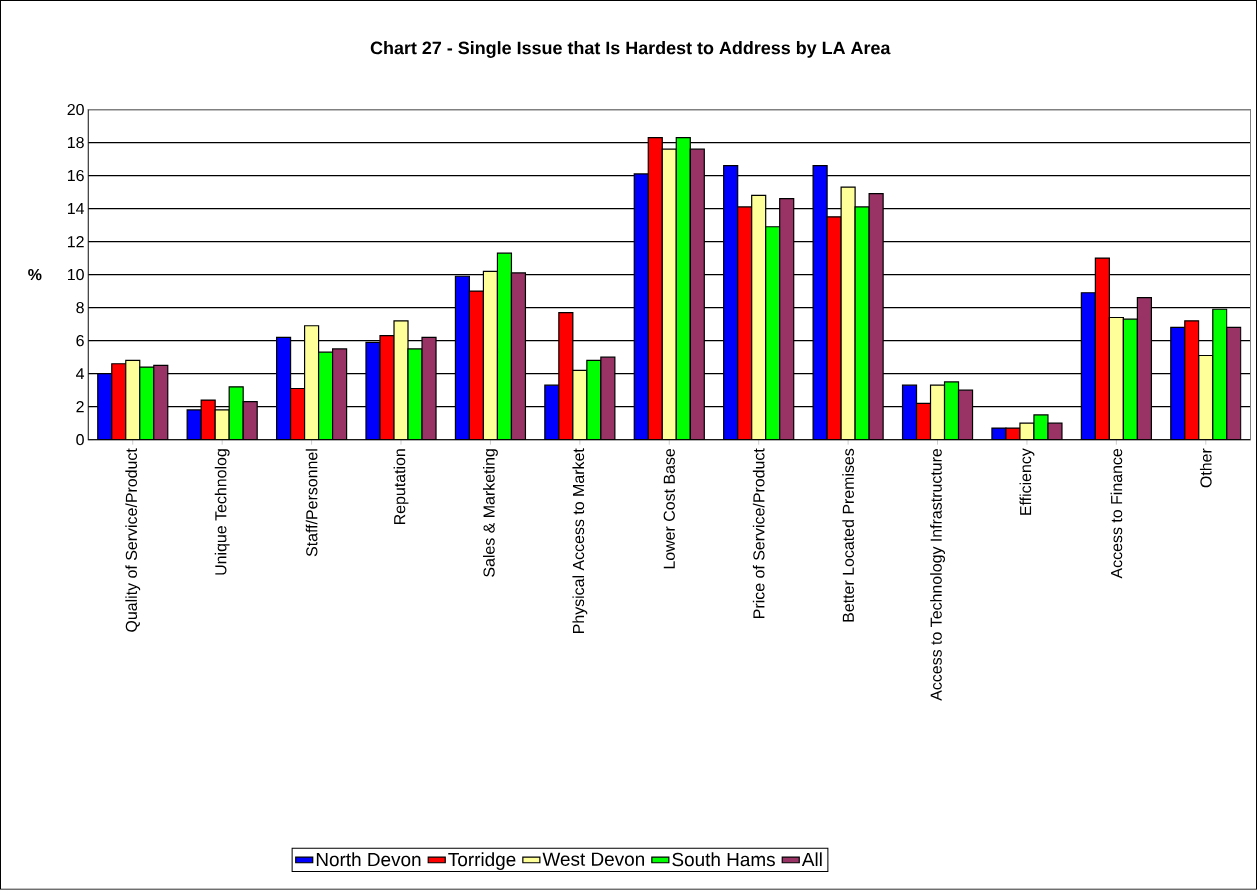 This screenshot has height=890, width=1257. Describe the element at coordinates (133, 540) in the screenshot. I see `x-tick-label: Quality of Service/Product` at that location.